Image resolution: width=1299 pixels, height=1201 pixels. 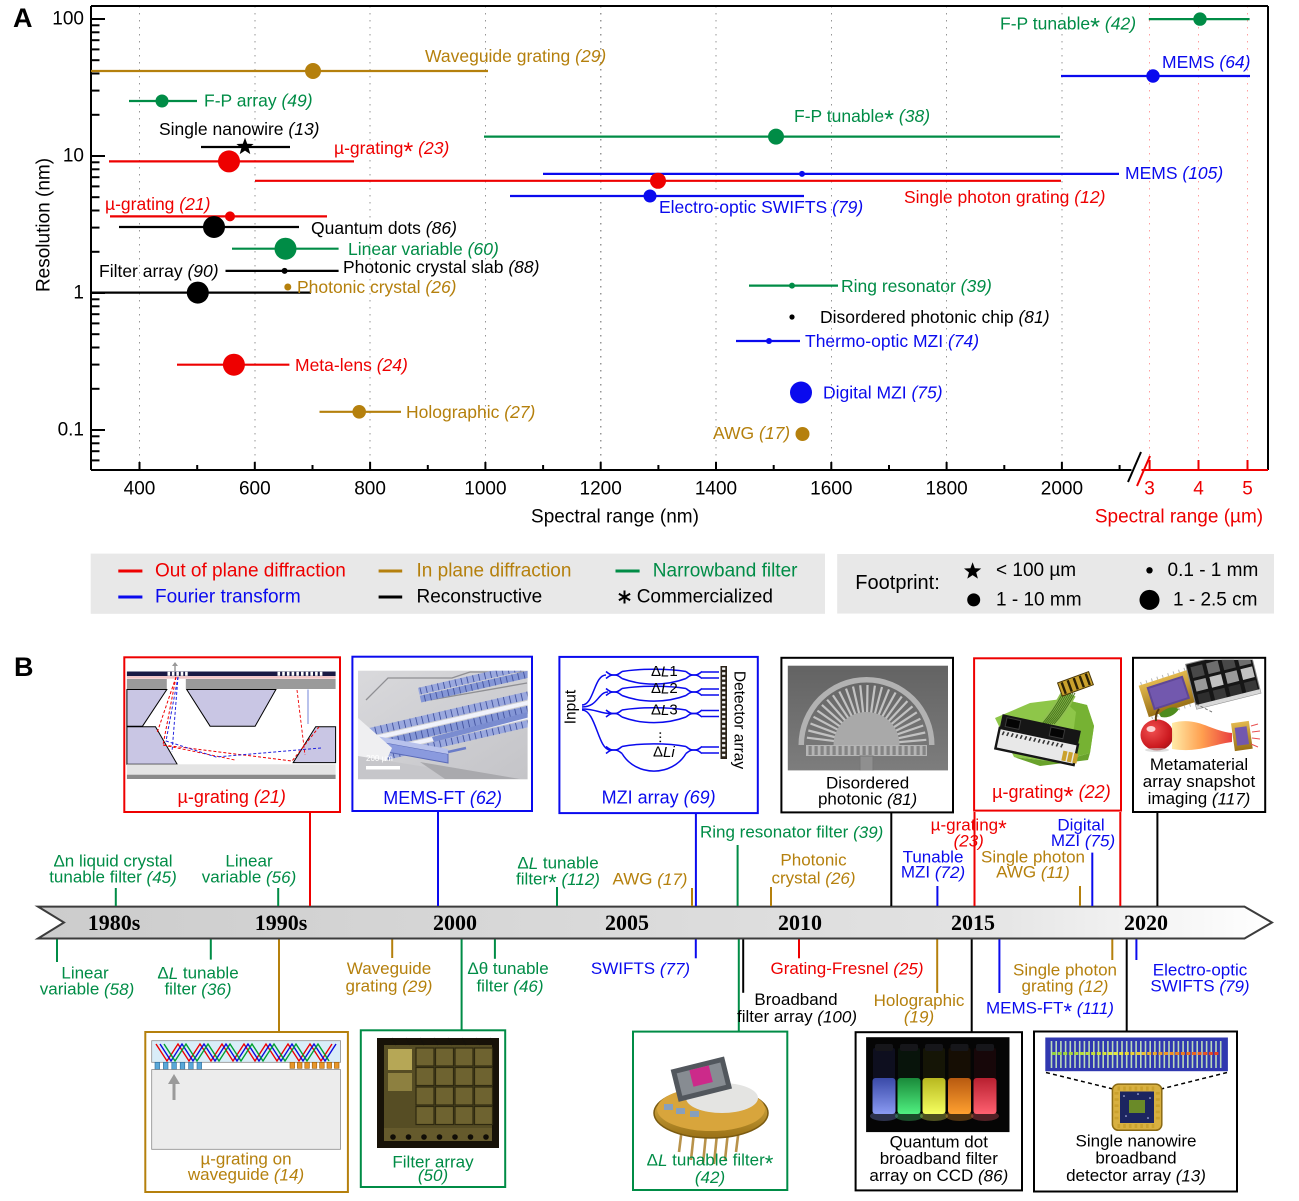 What do you see at coordinates (933, 872) in the screenshot?
I see `svg-text: MZI (72)` at bounding box center [933, 872].